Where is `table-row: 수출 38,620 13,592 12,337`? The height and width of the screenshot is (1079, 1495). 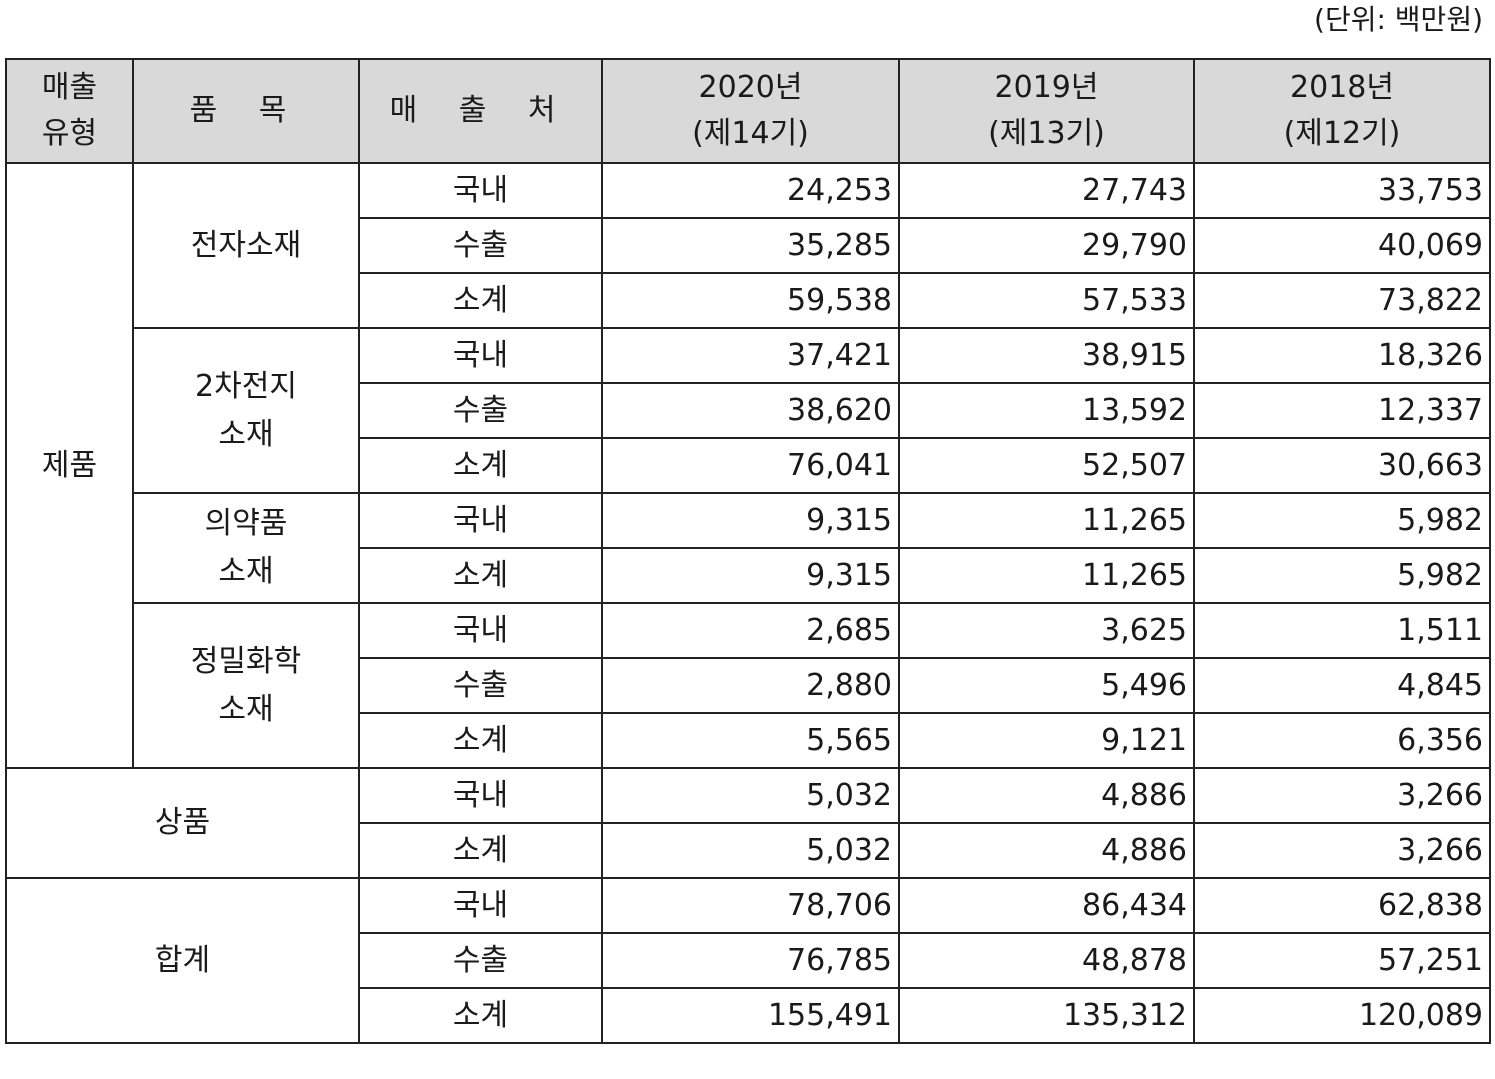
table-row: 수출 38,620 13,592 12,337 is located at coordinates (748, 410).